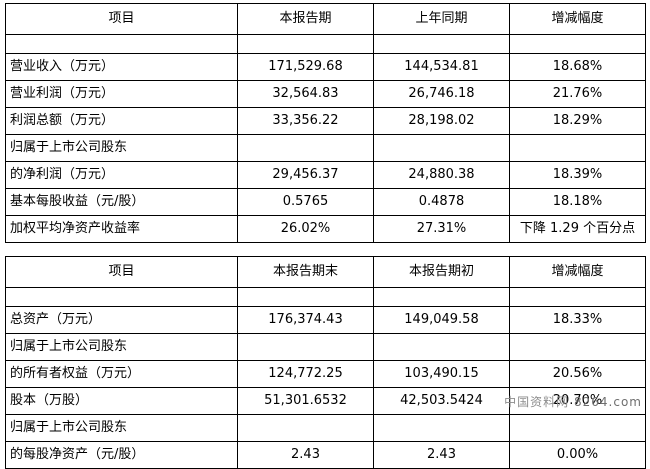 The height and width of the screenshot is (469, 650). I want to click on table-row: 基本每股收益（元/股） 0.5765 0.4878 18.18%, so click(325, 202).